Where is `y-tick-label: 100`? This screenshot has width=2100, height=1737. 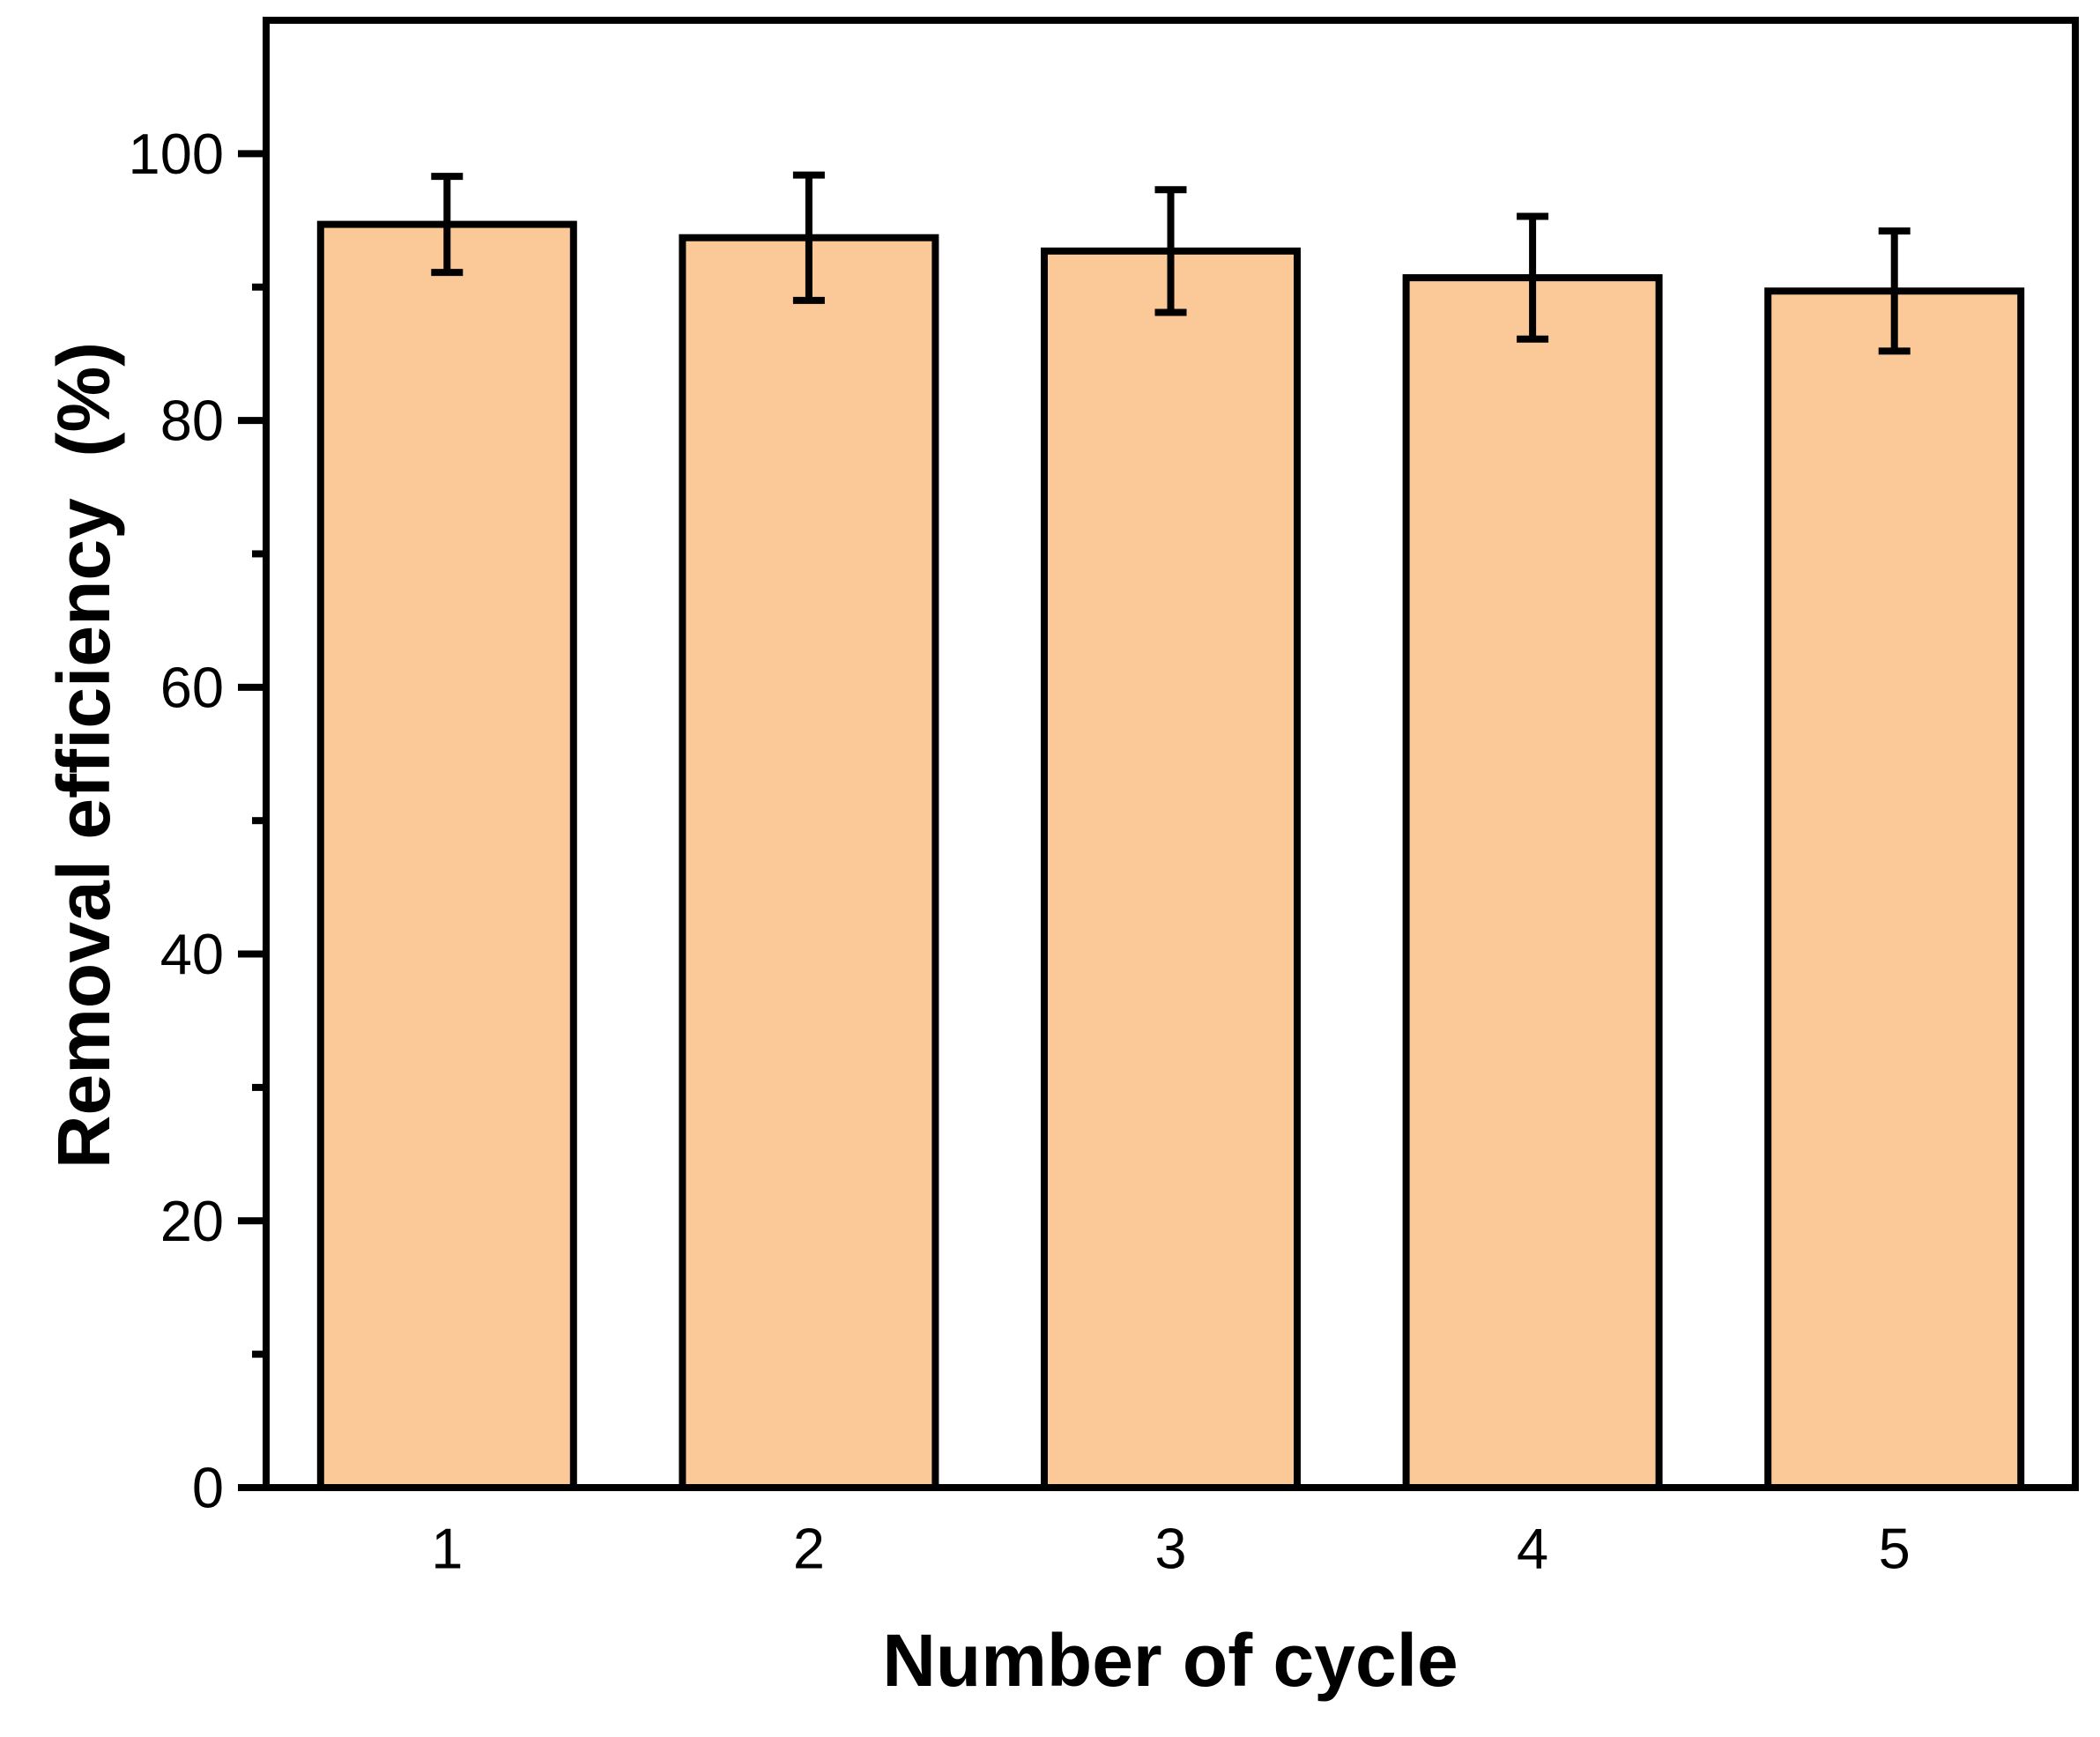 y-tick-label: 100 is located at coordinates (176, 154).